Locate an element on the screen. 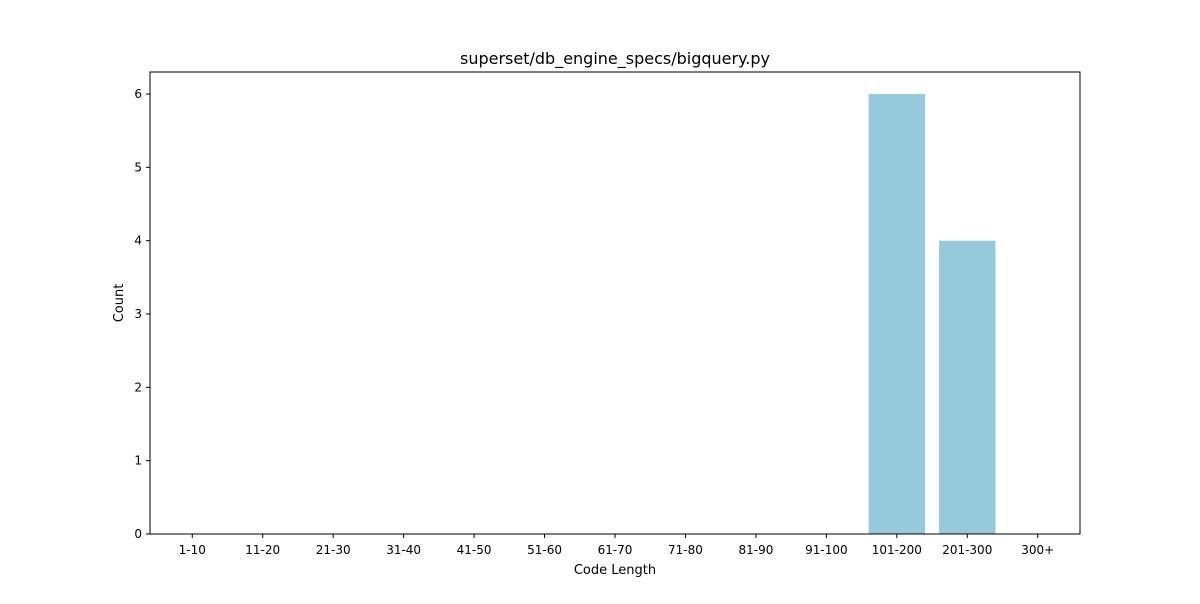 Image resolution: width=1200 pixels, height=604 pixels. y-axis: 0 1 2 3 4 5 6 is located at coordinates (142, 314).